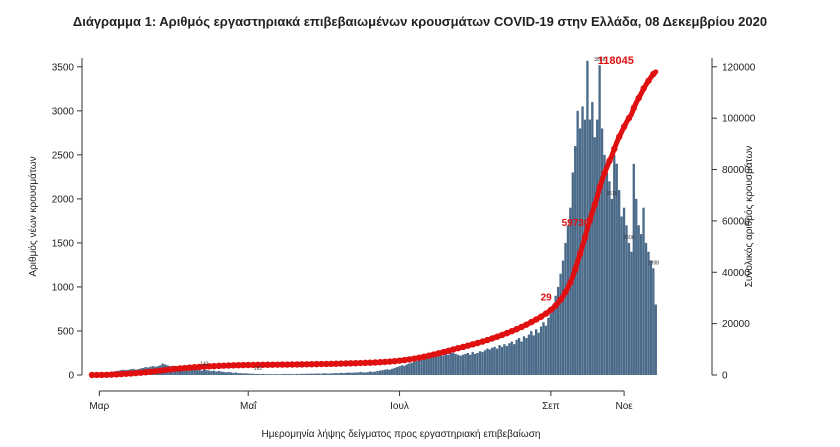 The height and width of the screenshot is (447, 840). What do you see at coordinates (749, 217) in the screenshot?
I see `y-right-axis-title: Συνολικός αριθμός κρουσμάτων` at bounding box center [749, 217].